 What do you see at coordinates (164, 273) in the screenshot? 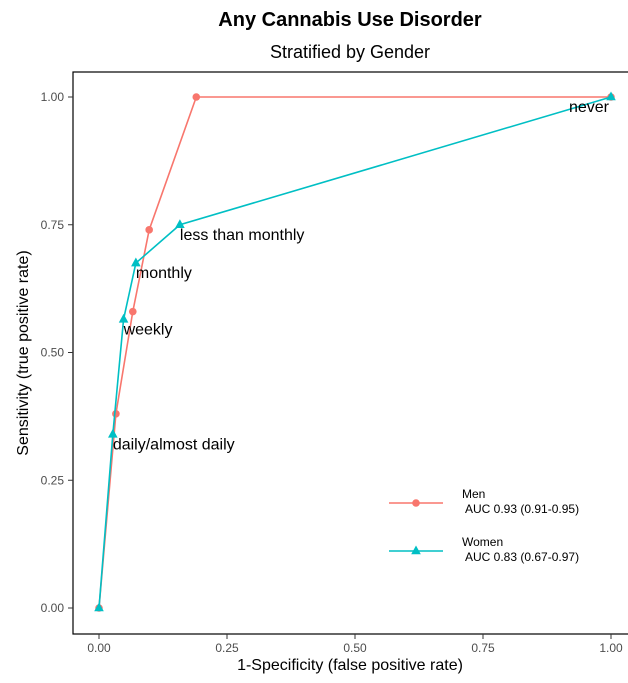
I see `point-label: monthly` at bounding box center [164, 273].